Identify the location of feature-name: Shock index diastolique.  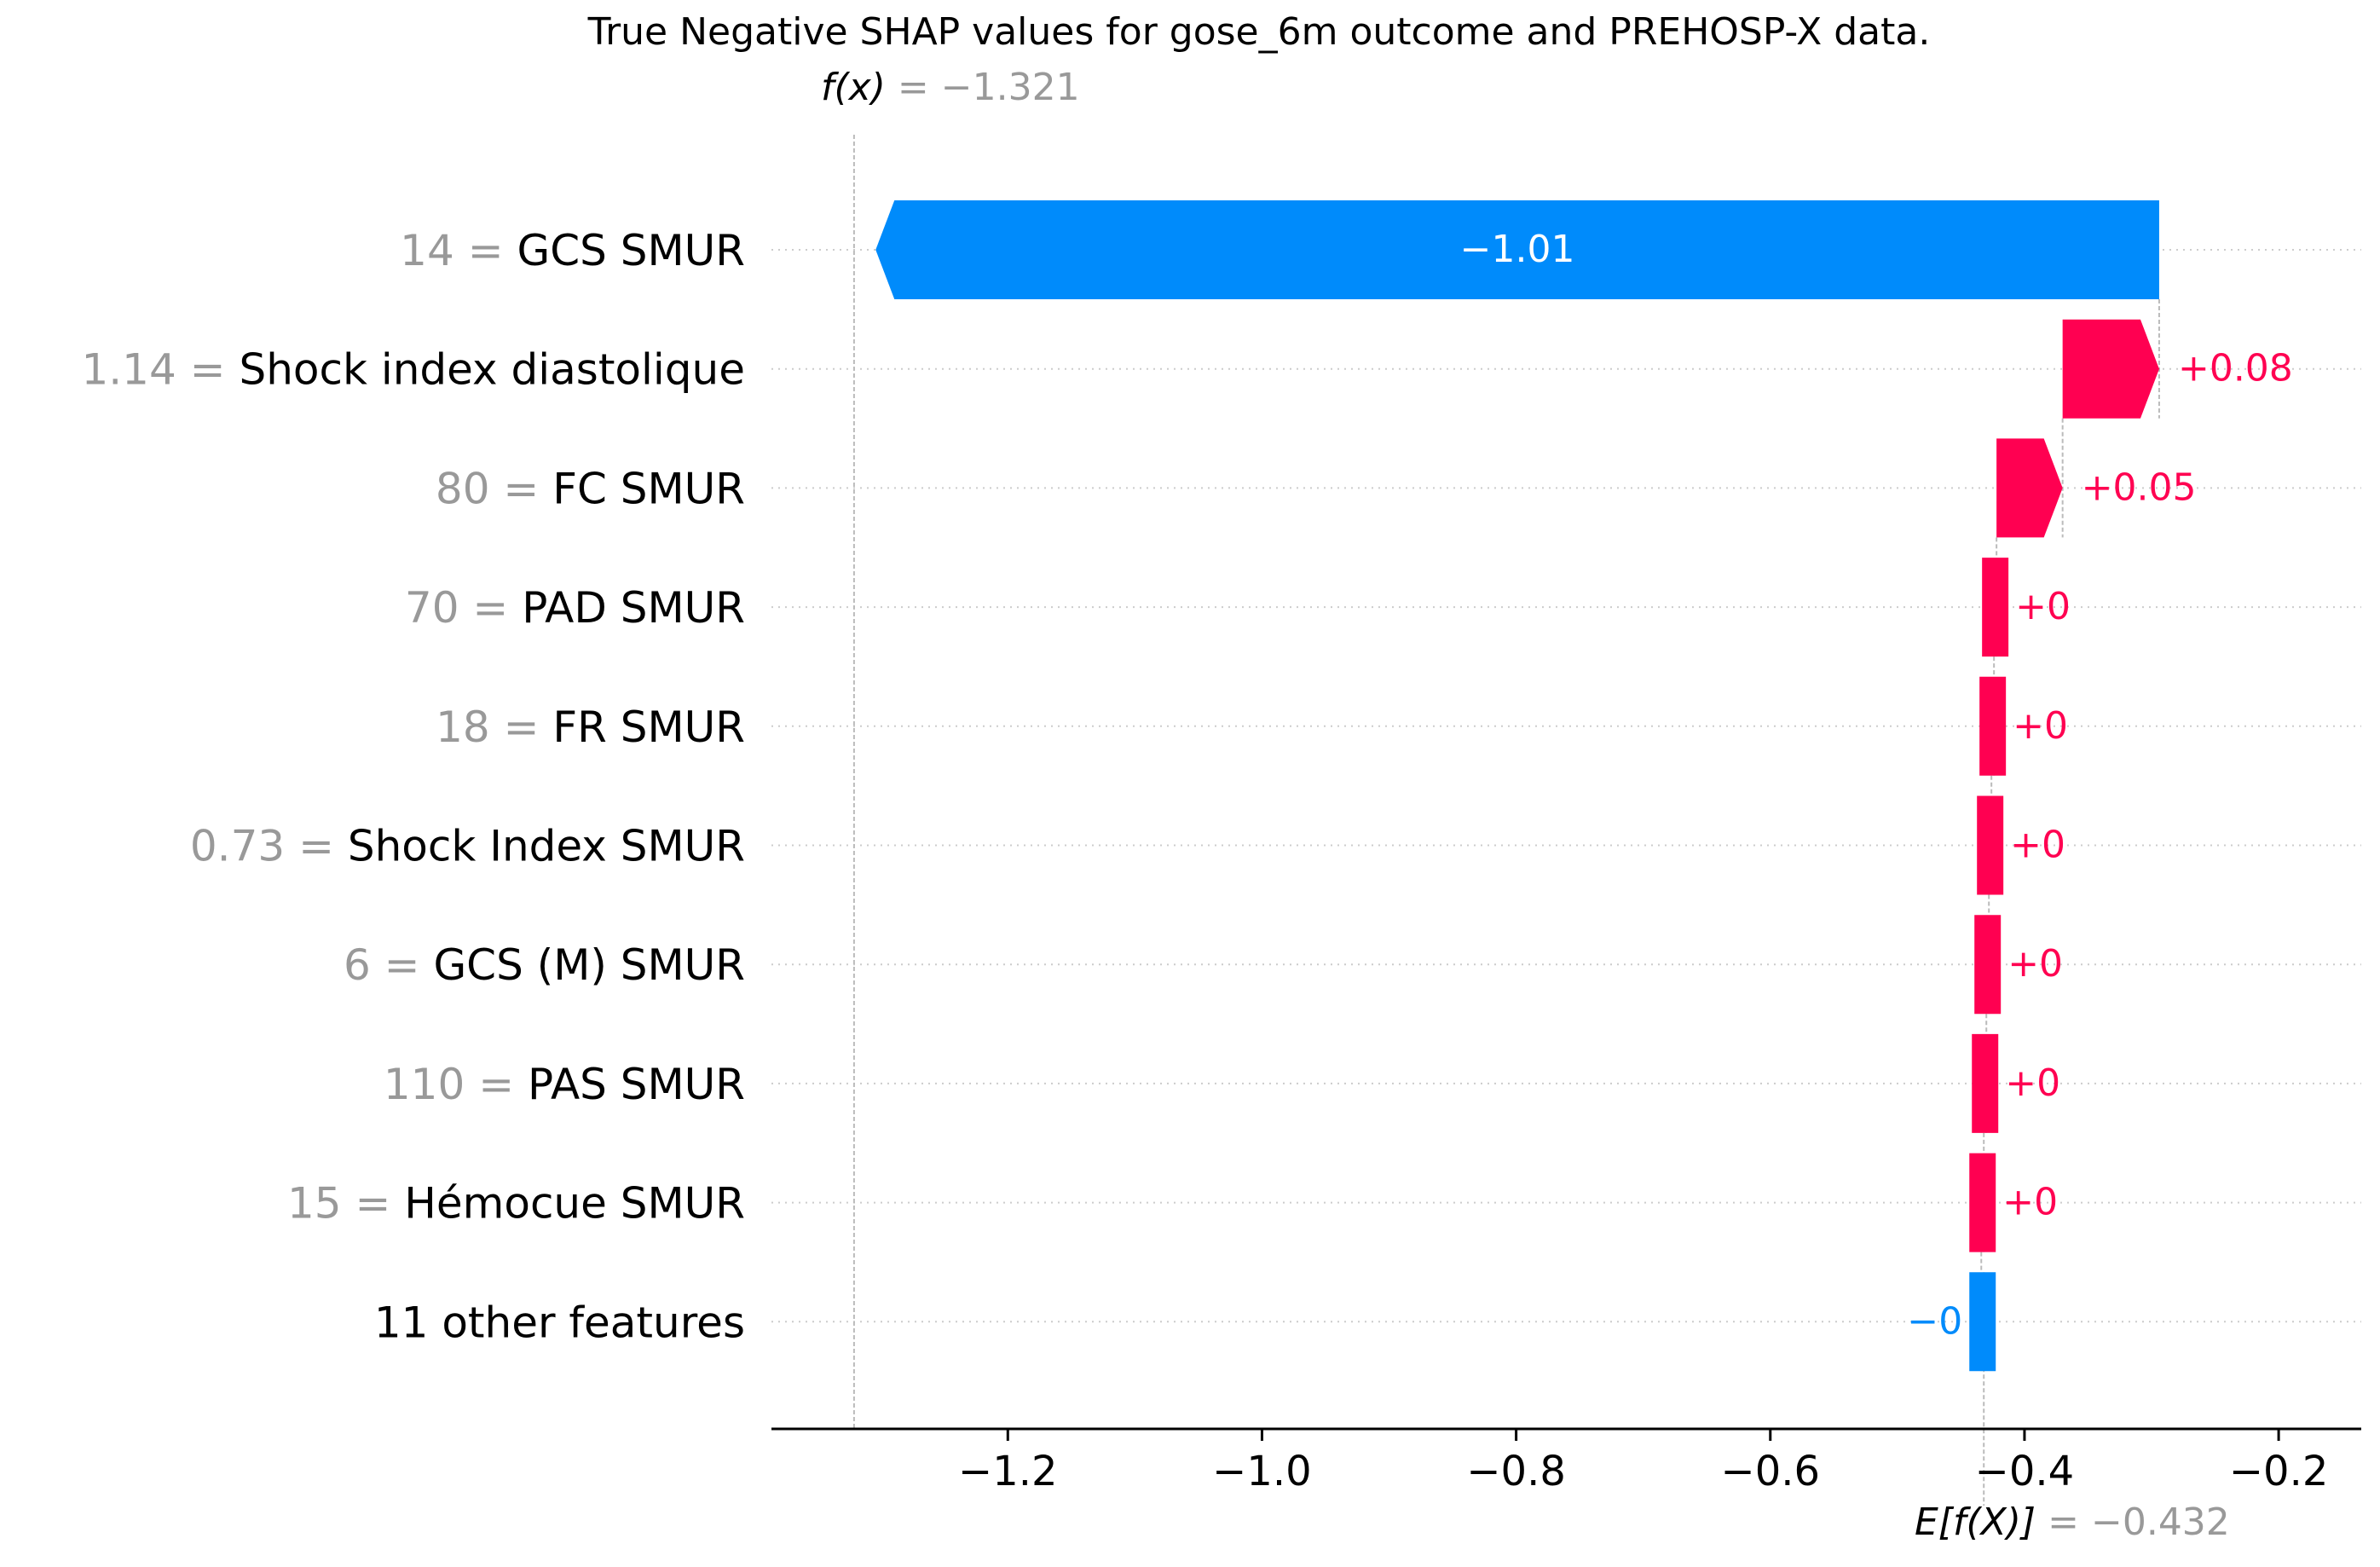
(492, 370).